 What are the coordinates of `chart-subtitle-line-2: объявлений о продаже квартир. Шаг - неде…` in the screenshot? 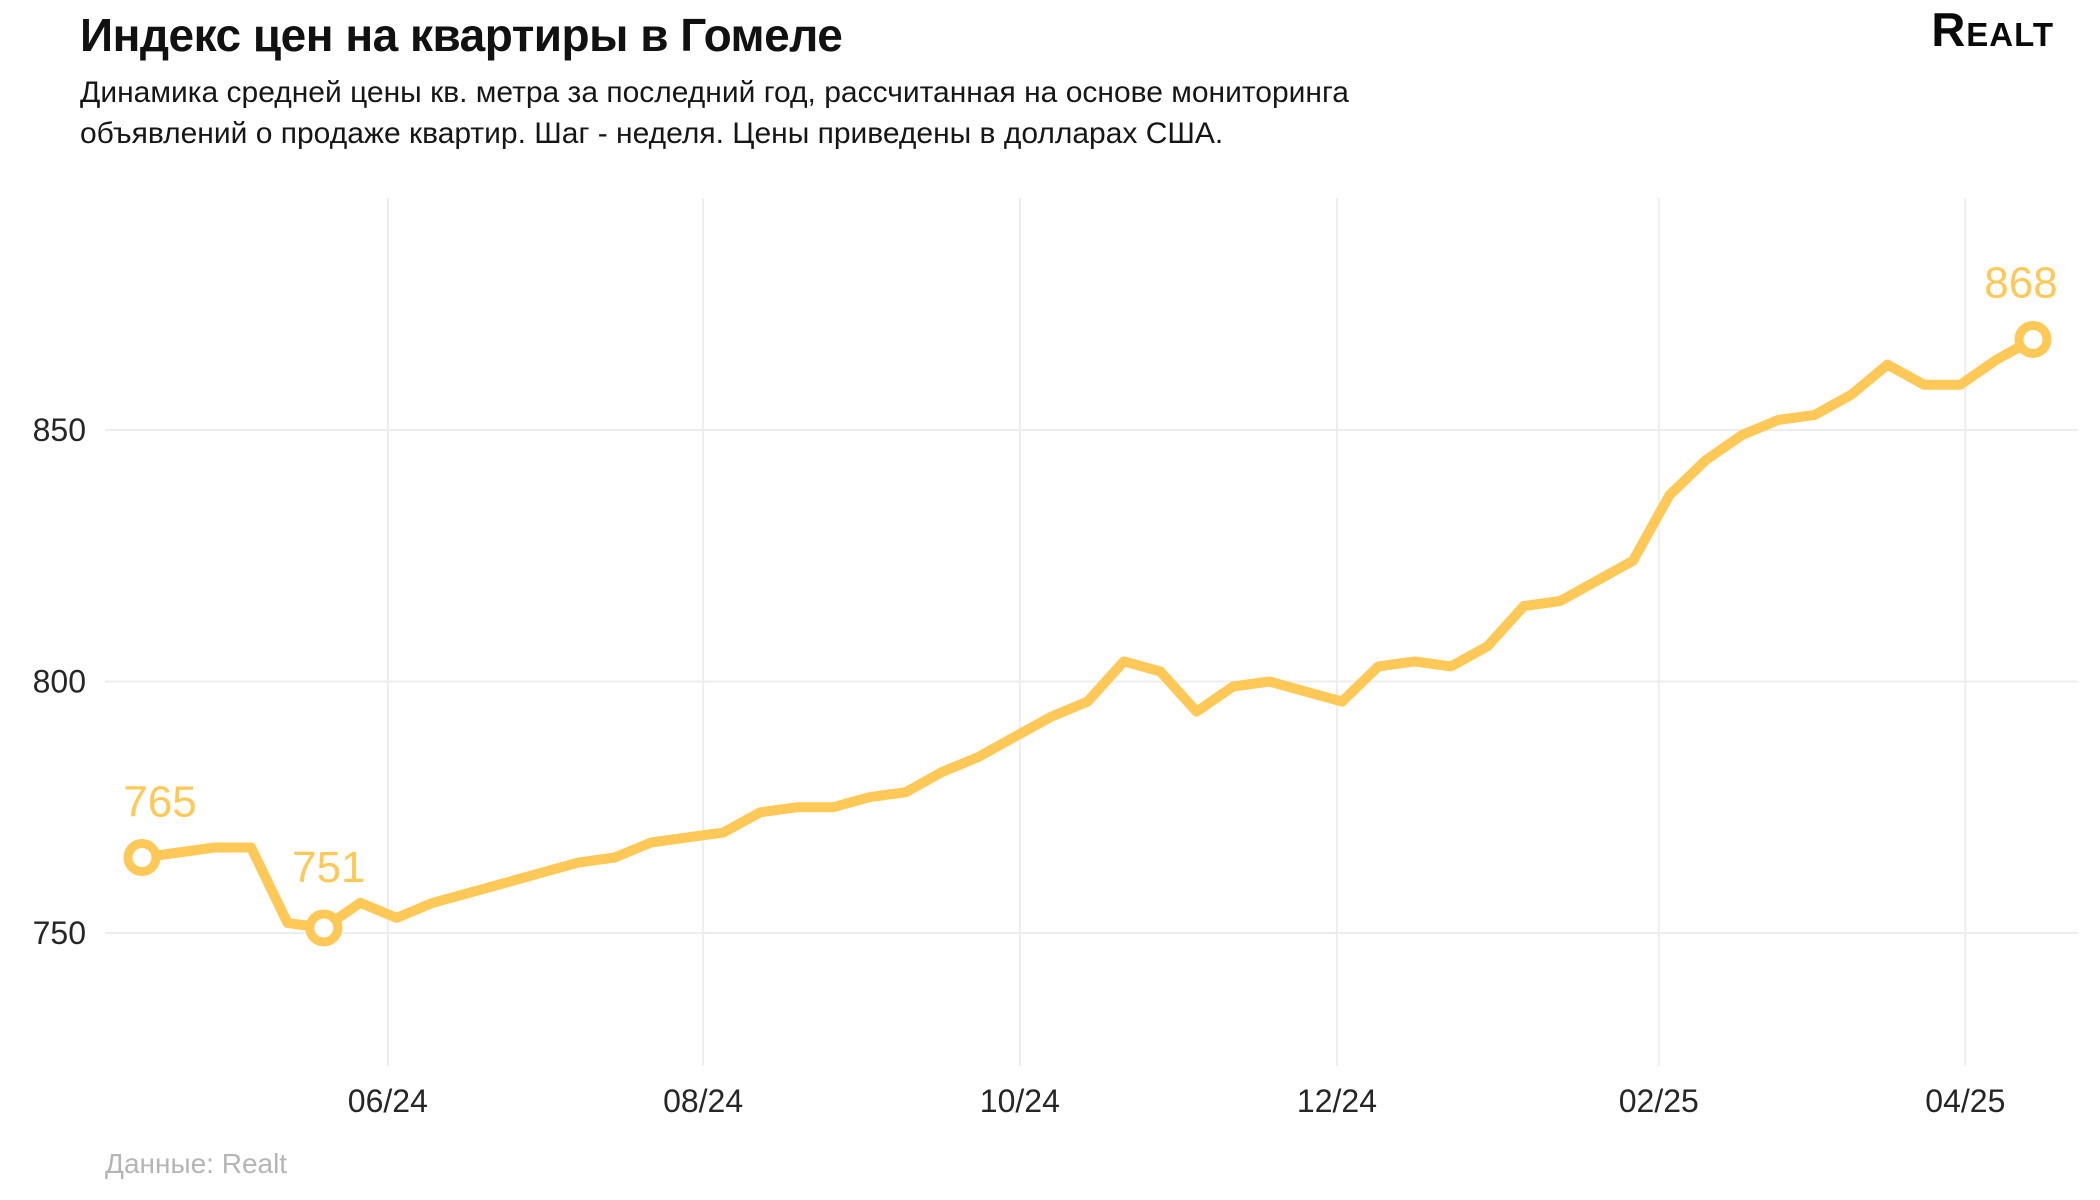 It's located at (652, 133).